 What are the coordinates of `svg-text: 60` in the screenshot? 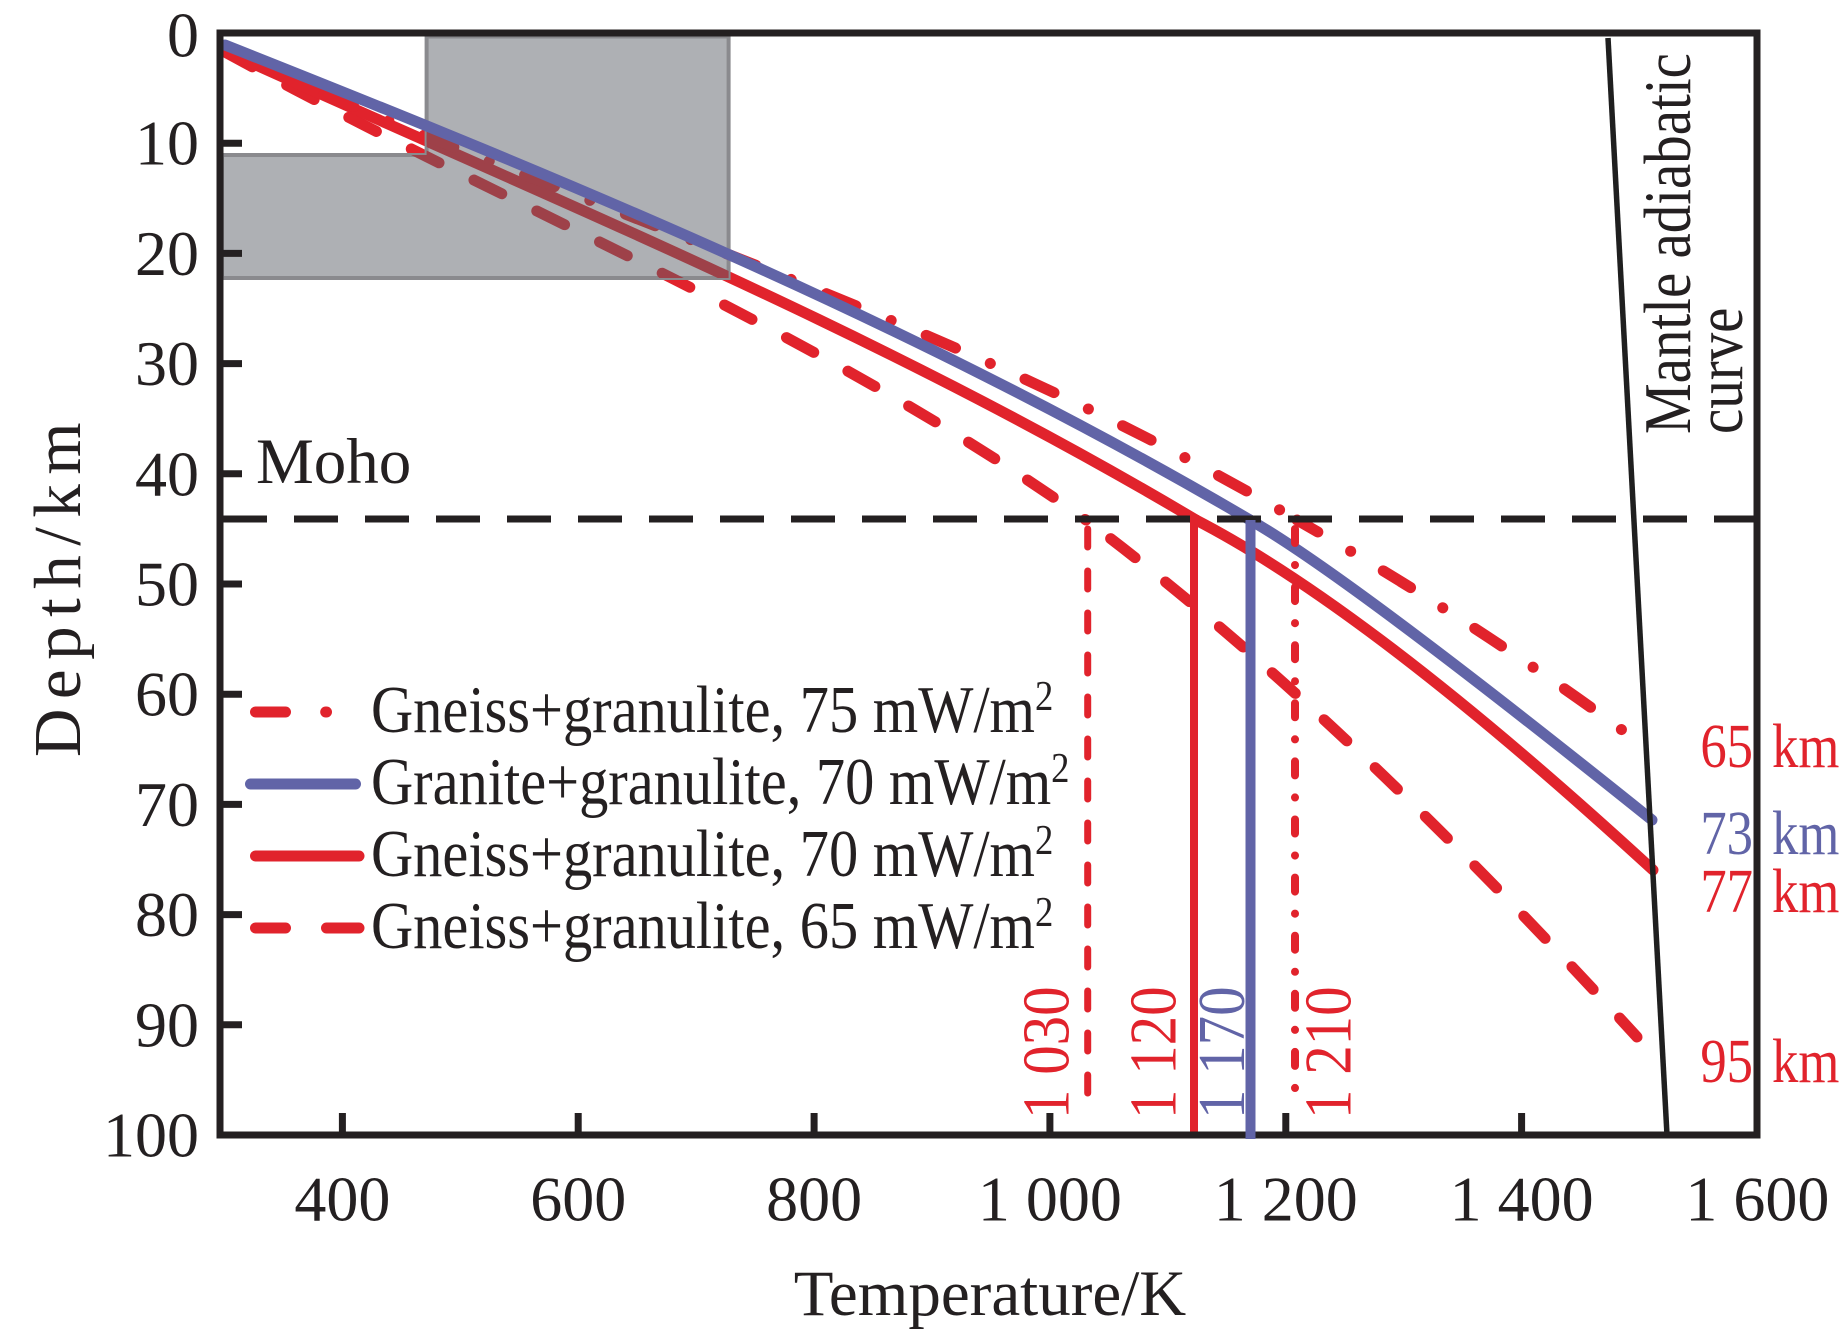 It's located at (167, 694).